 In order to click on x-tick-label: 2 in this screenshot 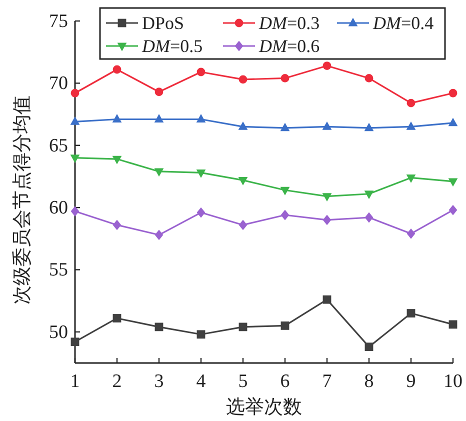, I will do `click(117, 381)`.